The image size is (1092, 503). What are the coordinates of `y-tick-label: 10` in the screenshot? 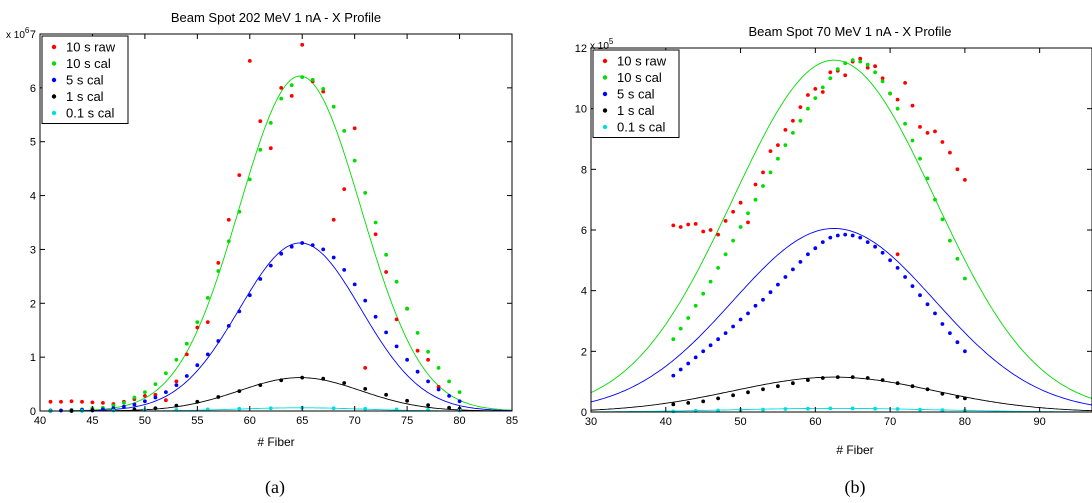 It's located at (581, 110).